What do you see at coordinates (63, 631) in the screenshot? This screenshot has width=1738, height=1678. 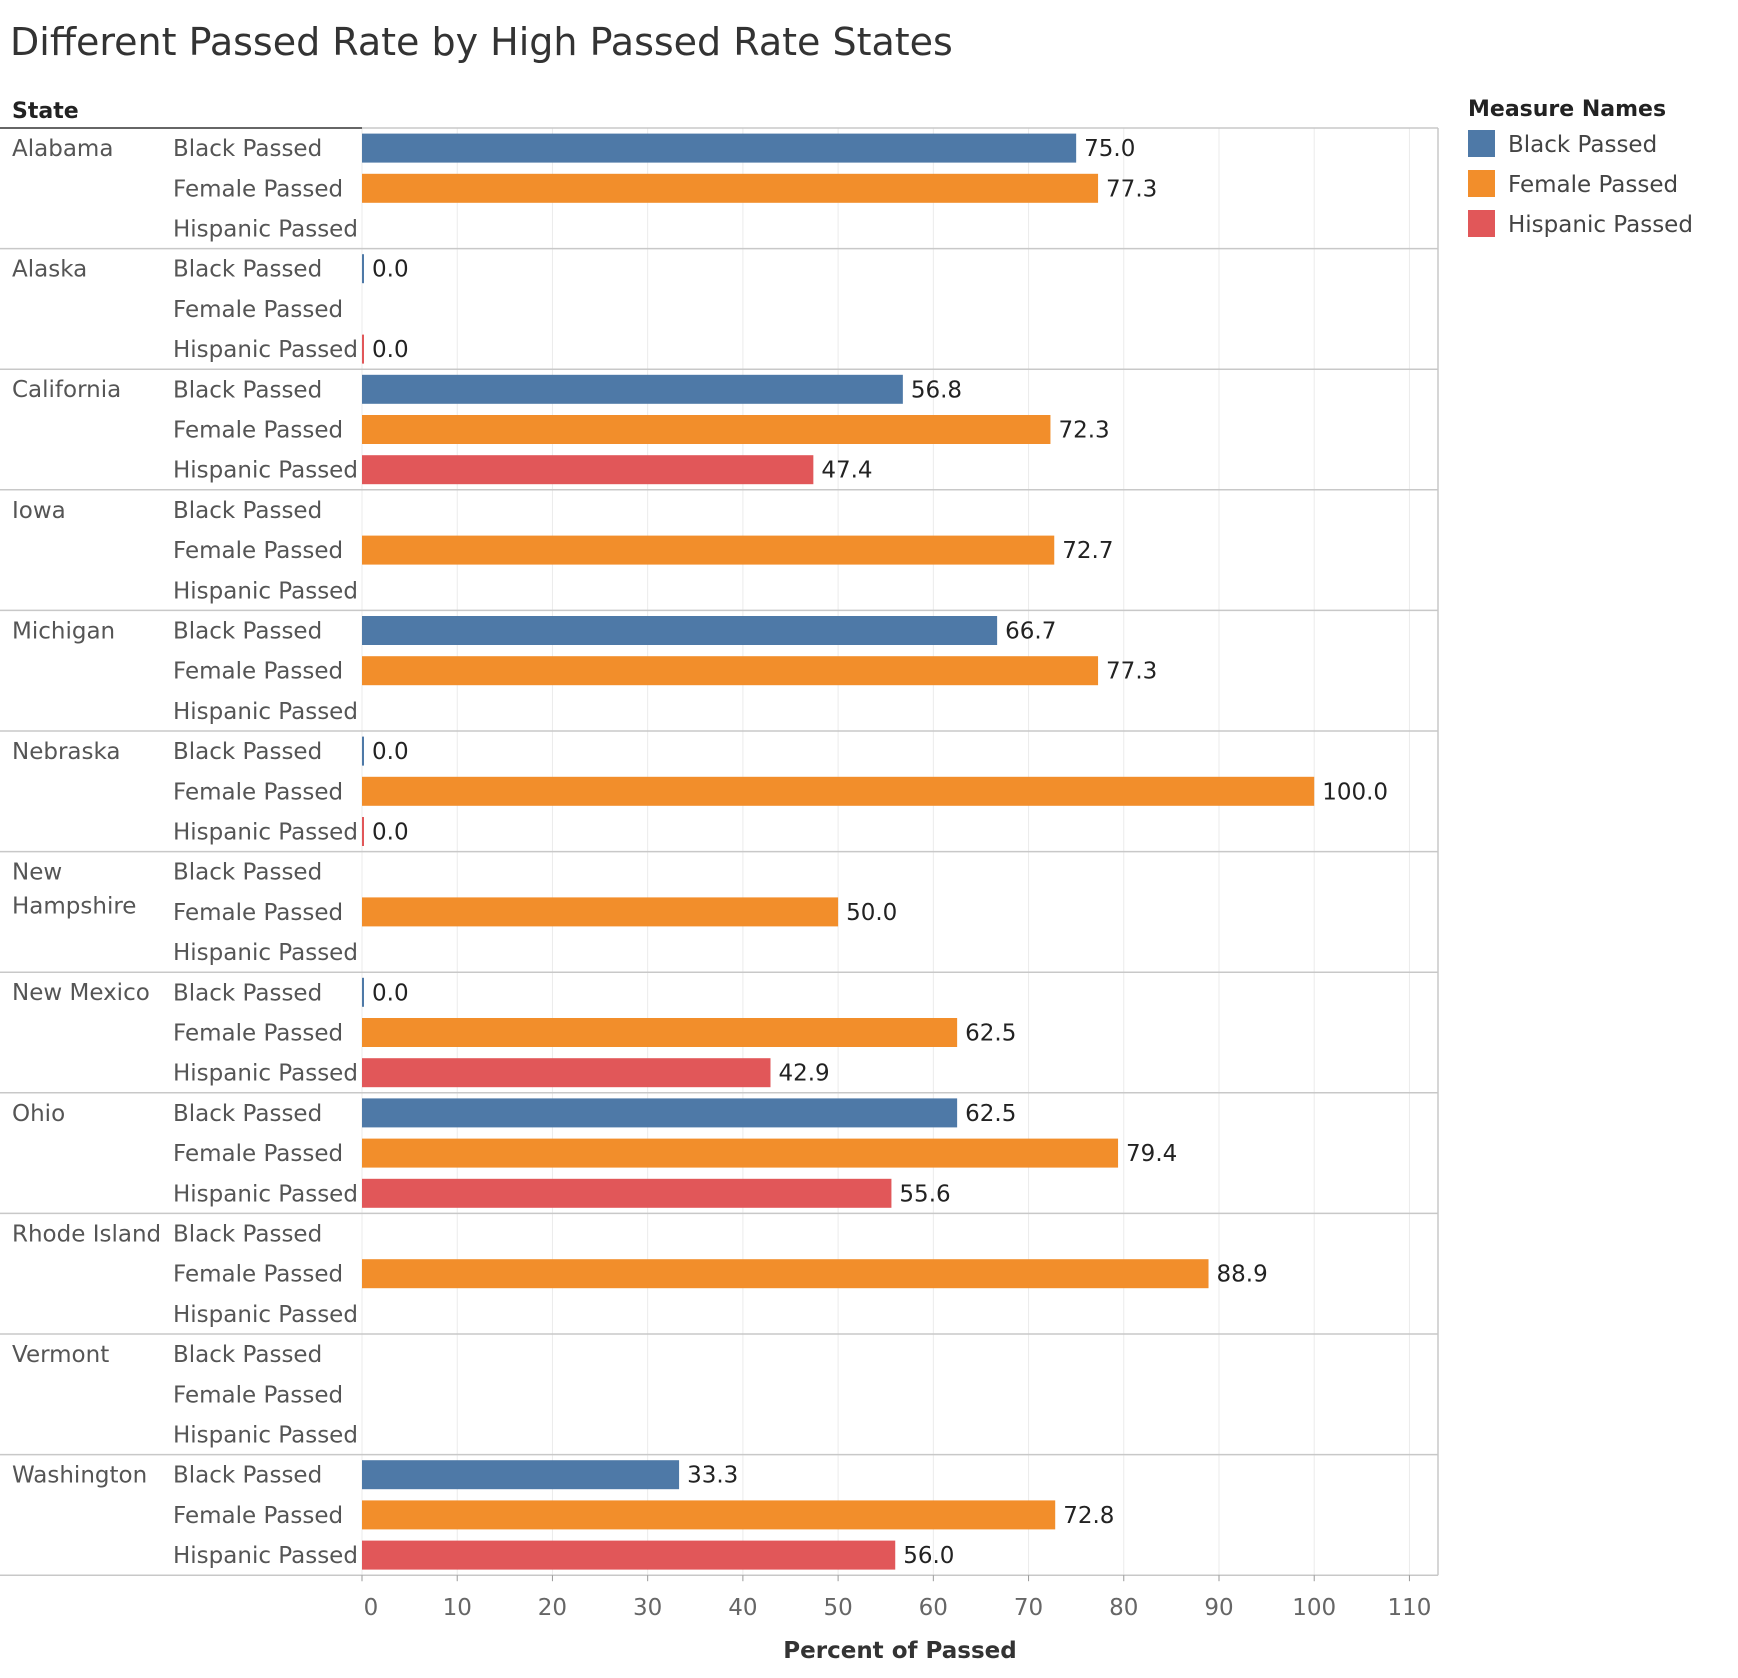 I see `state-label: Michigan` at bounding box center [63, 631].